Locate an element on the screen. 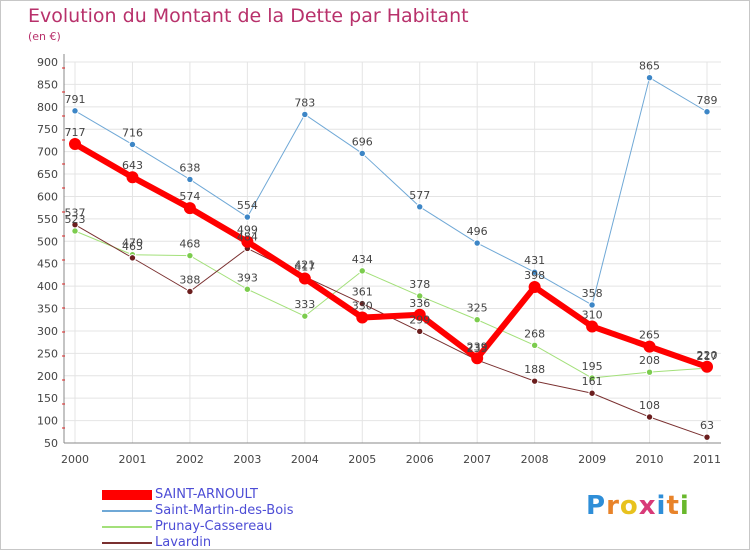  y-tick-label: 400 is located at coordinates (47, 286).